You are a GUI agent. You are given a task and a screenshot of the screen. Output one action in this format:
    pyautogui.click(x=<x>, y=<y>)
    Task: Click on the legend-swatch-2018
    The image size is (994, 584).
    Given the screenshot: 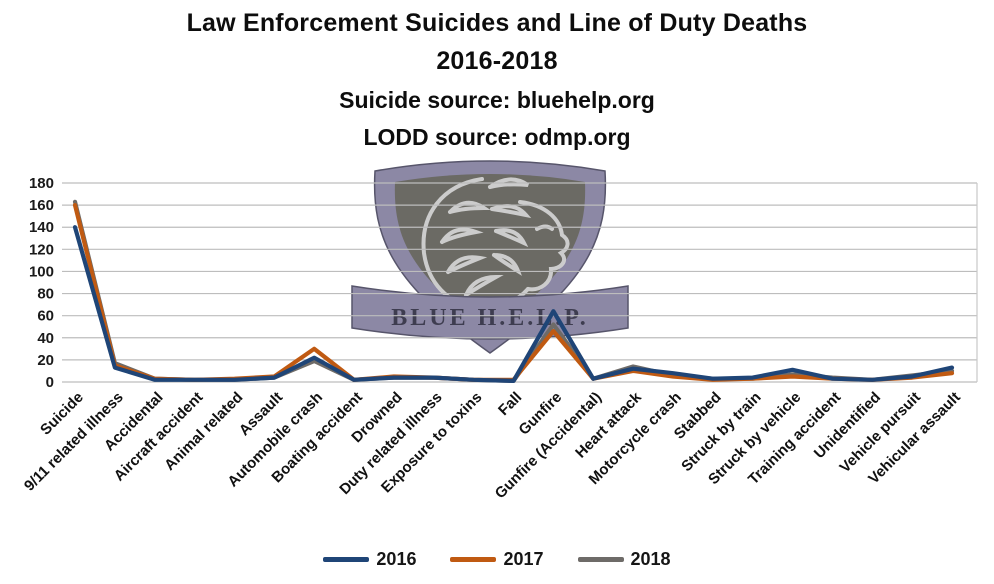 What is the action you would take?
    pyautogui.click(x=600, y=559)
    